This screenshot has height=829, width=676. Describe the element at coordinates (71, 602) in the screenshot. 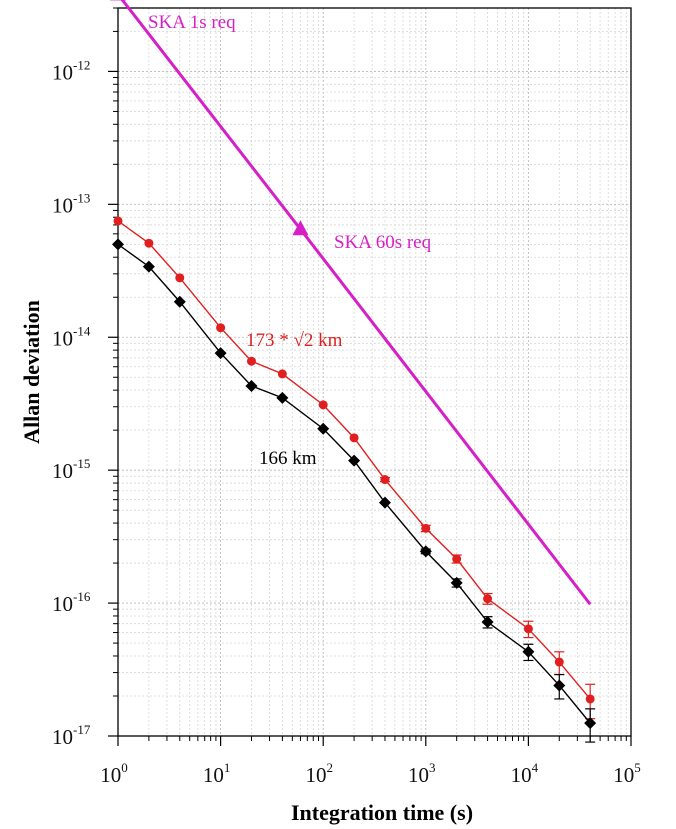

I see `y-tick-label: 10-16` at that location.